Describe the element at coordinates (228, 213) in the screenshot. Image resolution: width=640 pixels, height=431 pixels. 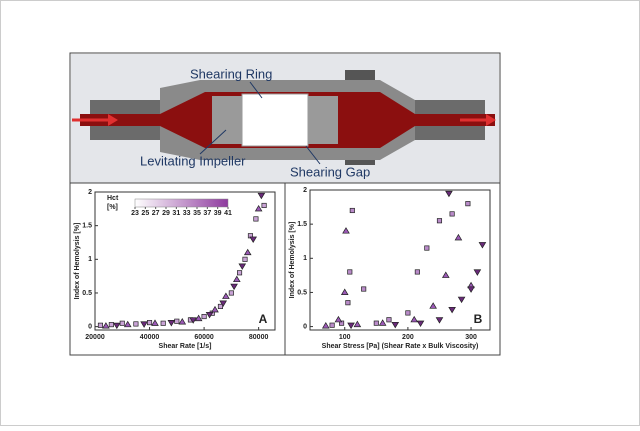
I see `colorbar-tick-label: 41` at that location.